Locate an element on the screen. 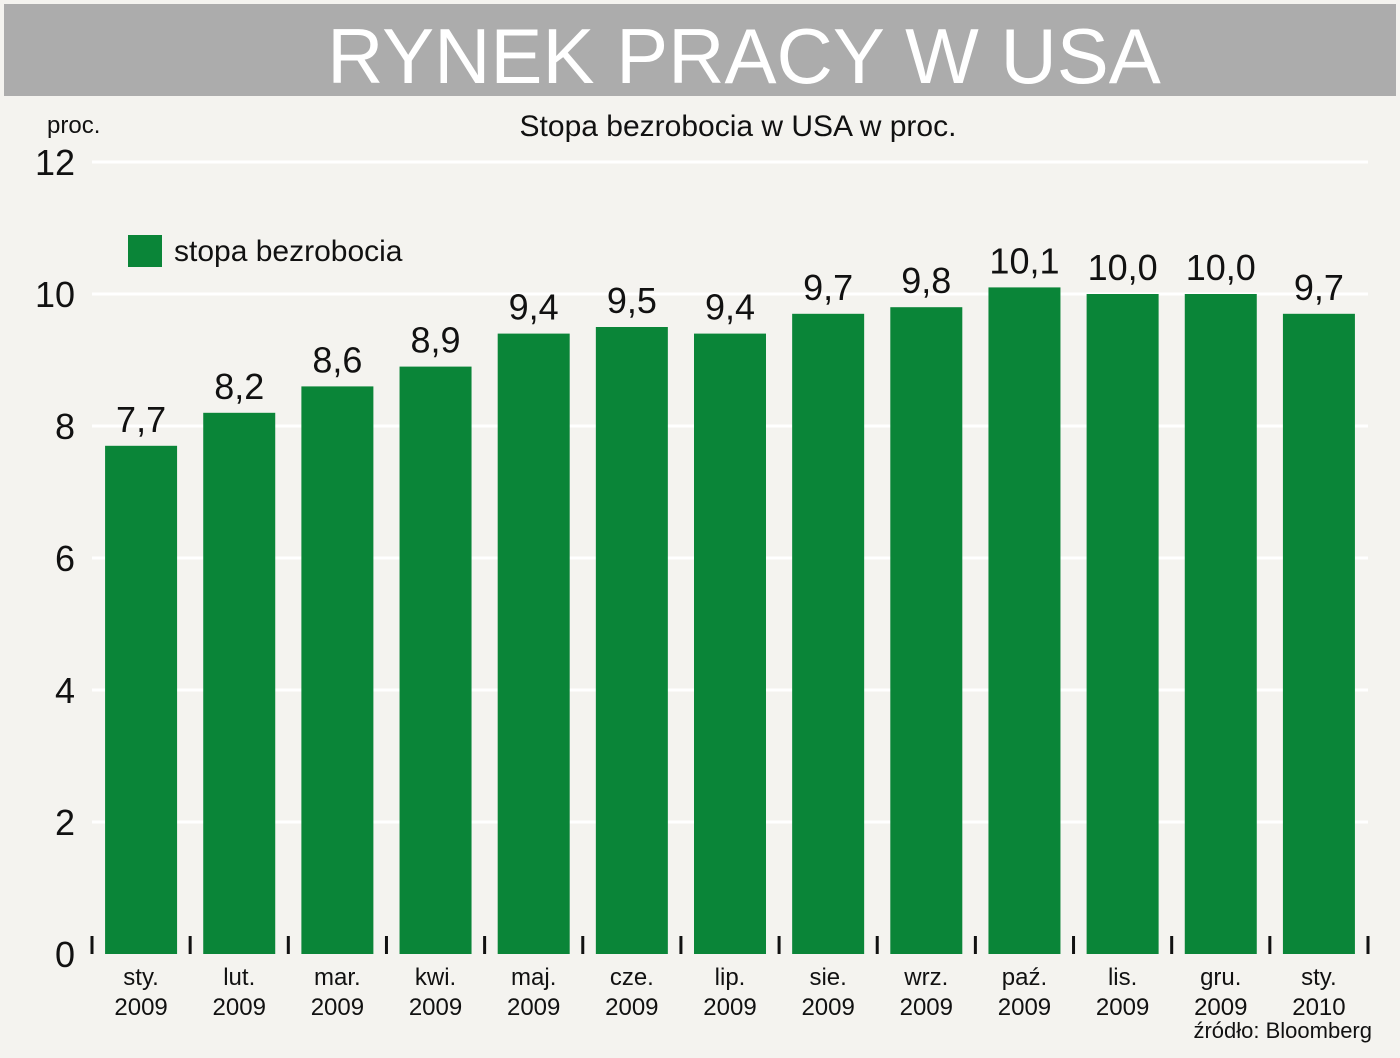 The width and height of the screenshot is (1400, 1058). y-tick-label: 12 is located at coordinates (55, 162).